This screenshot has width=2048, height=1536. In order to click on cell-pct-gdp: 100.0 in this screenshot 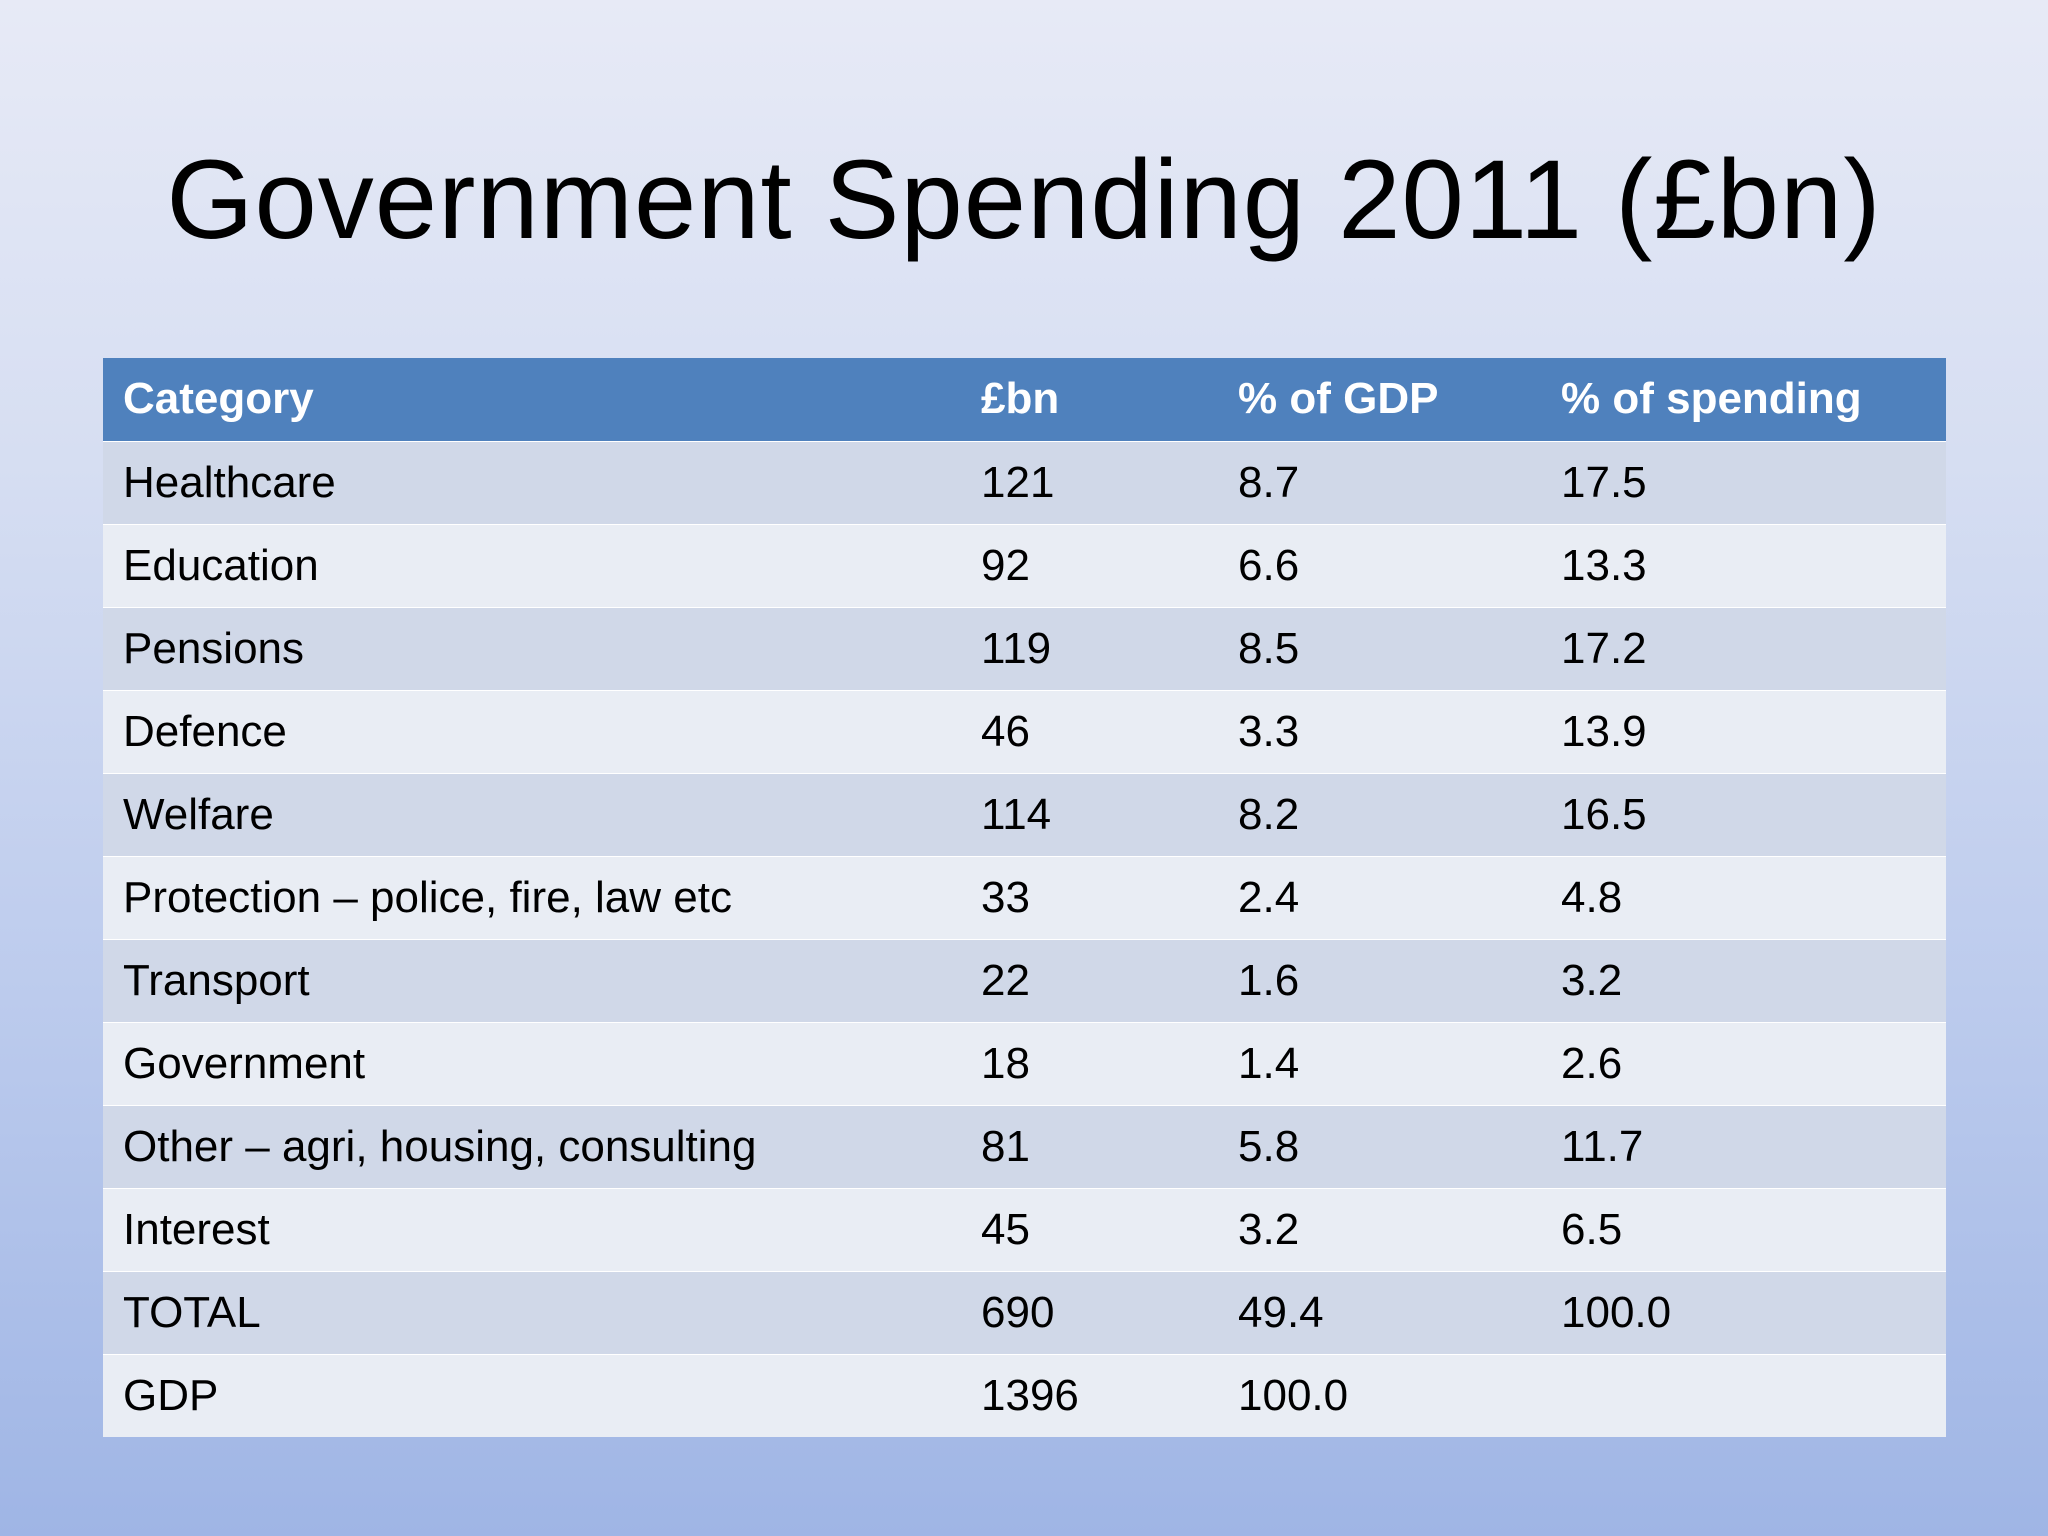, I will do `click(1293, 1395)`.